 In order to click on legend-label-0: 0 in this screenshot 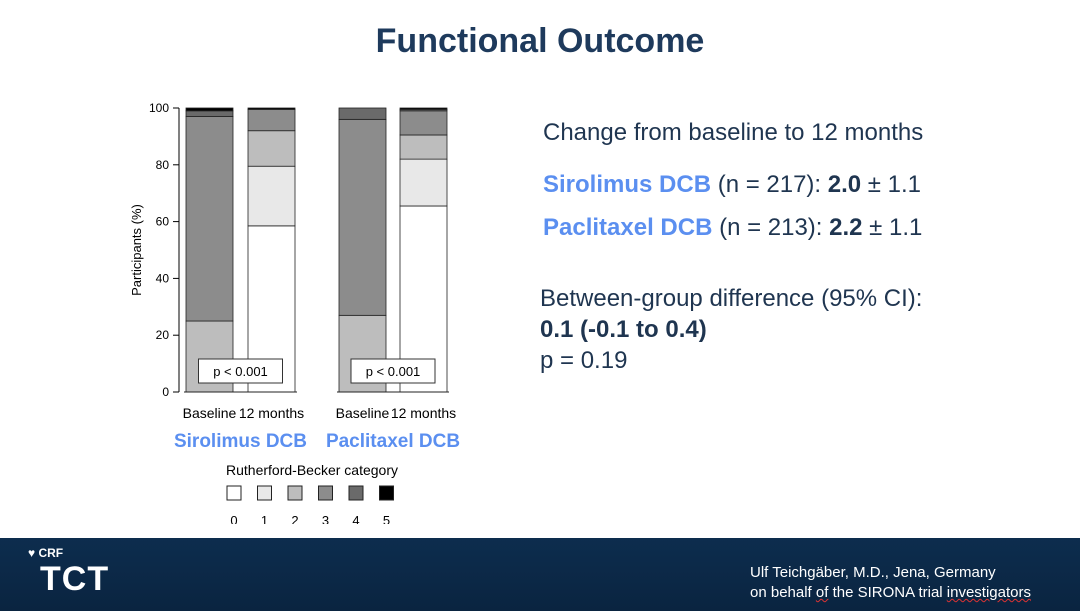, I will do `click(233, 520)`.